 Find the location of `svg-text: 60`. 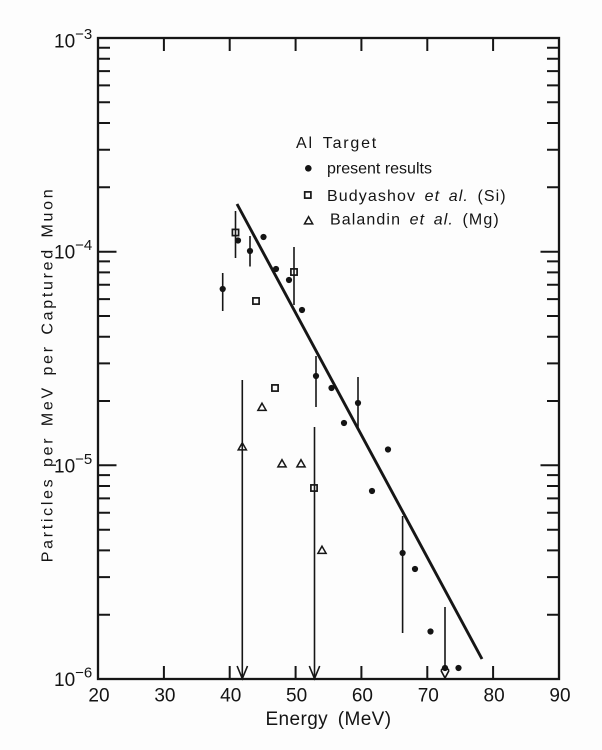

svg-text: 60 is located at coordinates (362, 696).